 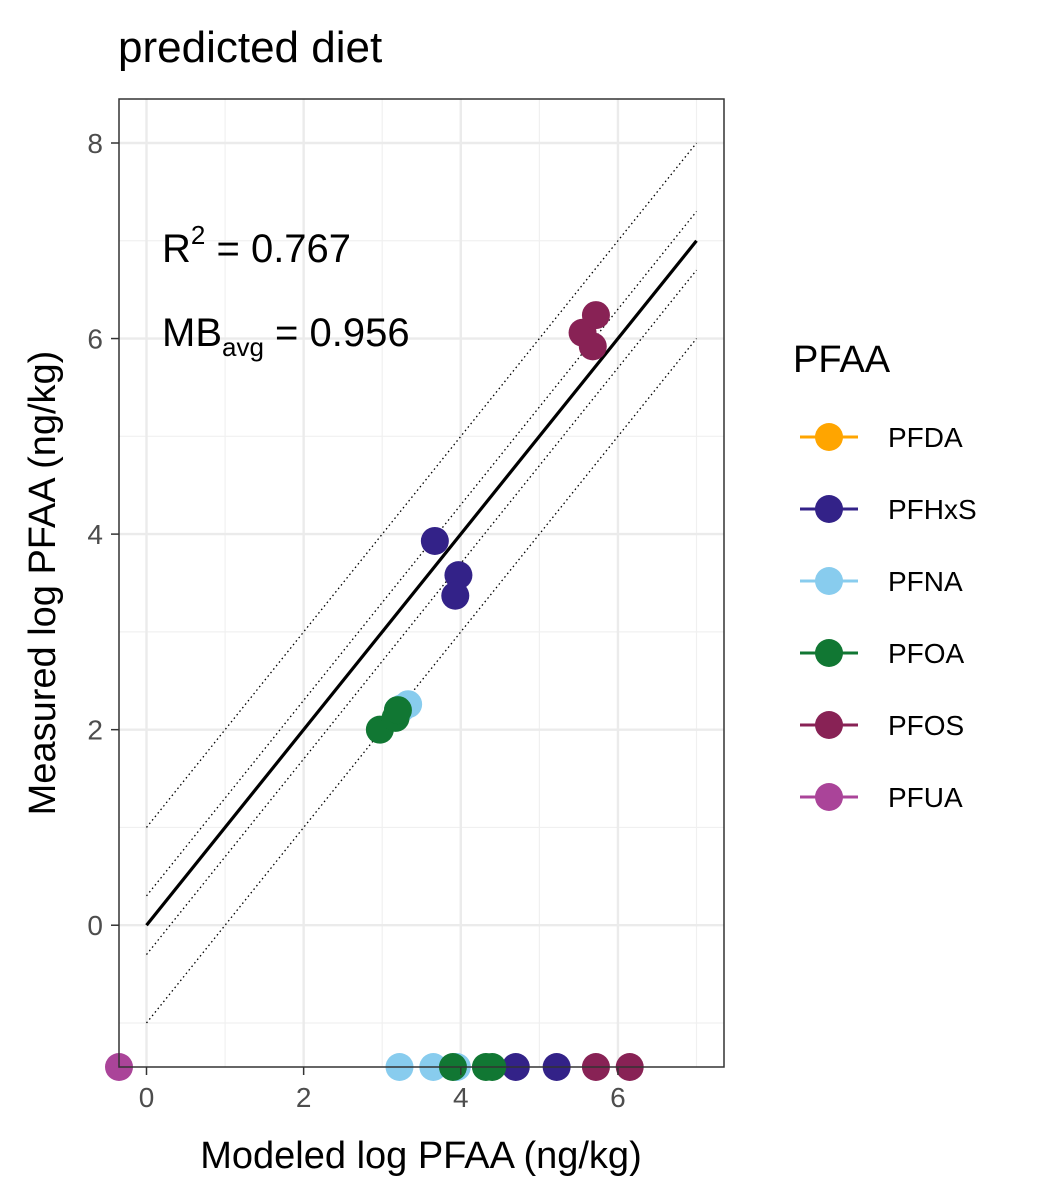 I want to click on y-axis-title: Measured log PFAA (ng/kg), so click(x=43, y=583).